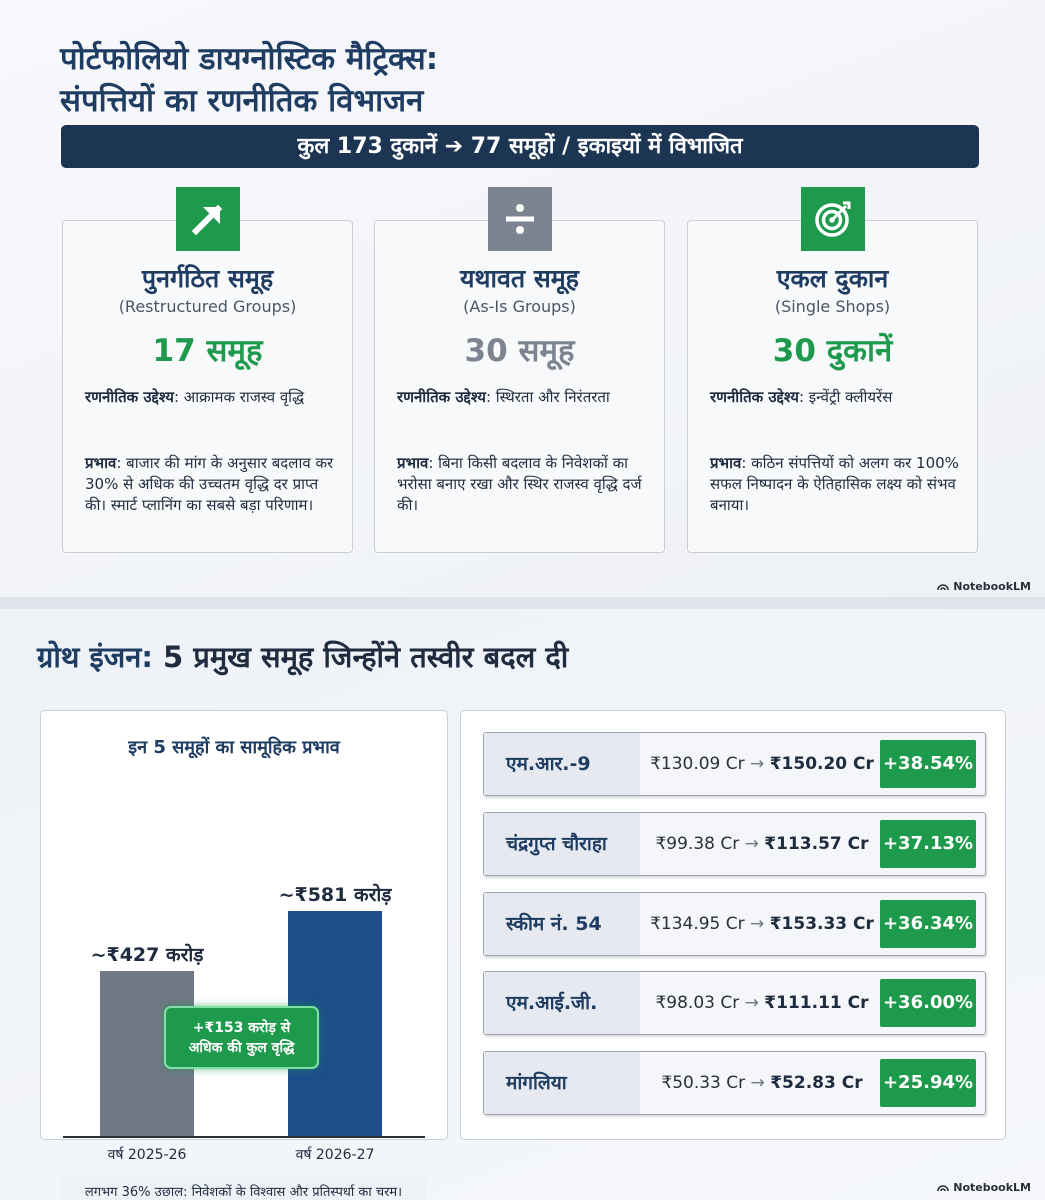 The image size is (1045, 1200). What do you see at coordinates (562, 1003) in the screenshot?
I see `group-name: एम.आई.जी.` at bounding box center [562, 1003].